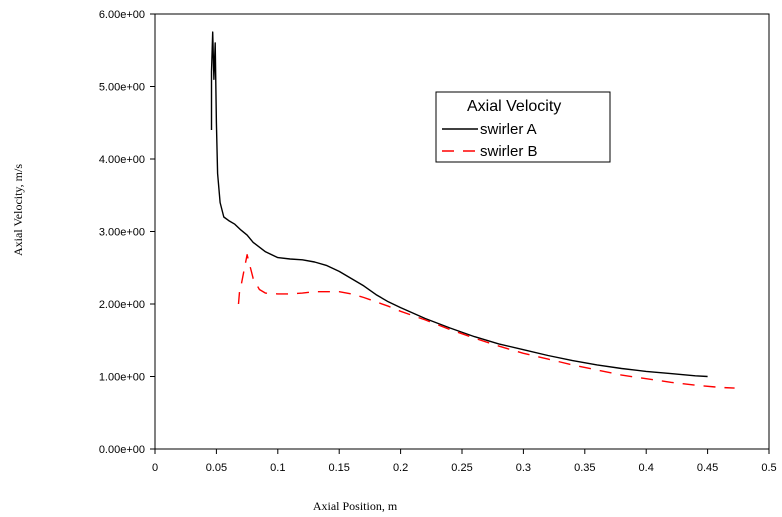 The width and height of the screenshot is (782, 517). Describe the element at coordinates (122, 378) in the screenshot. I see `y-tick-label: 1.00e+00` at that location.